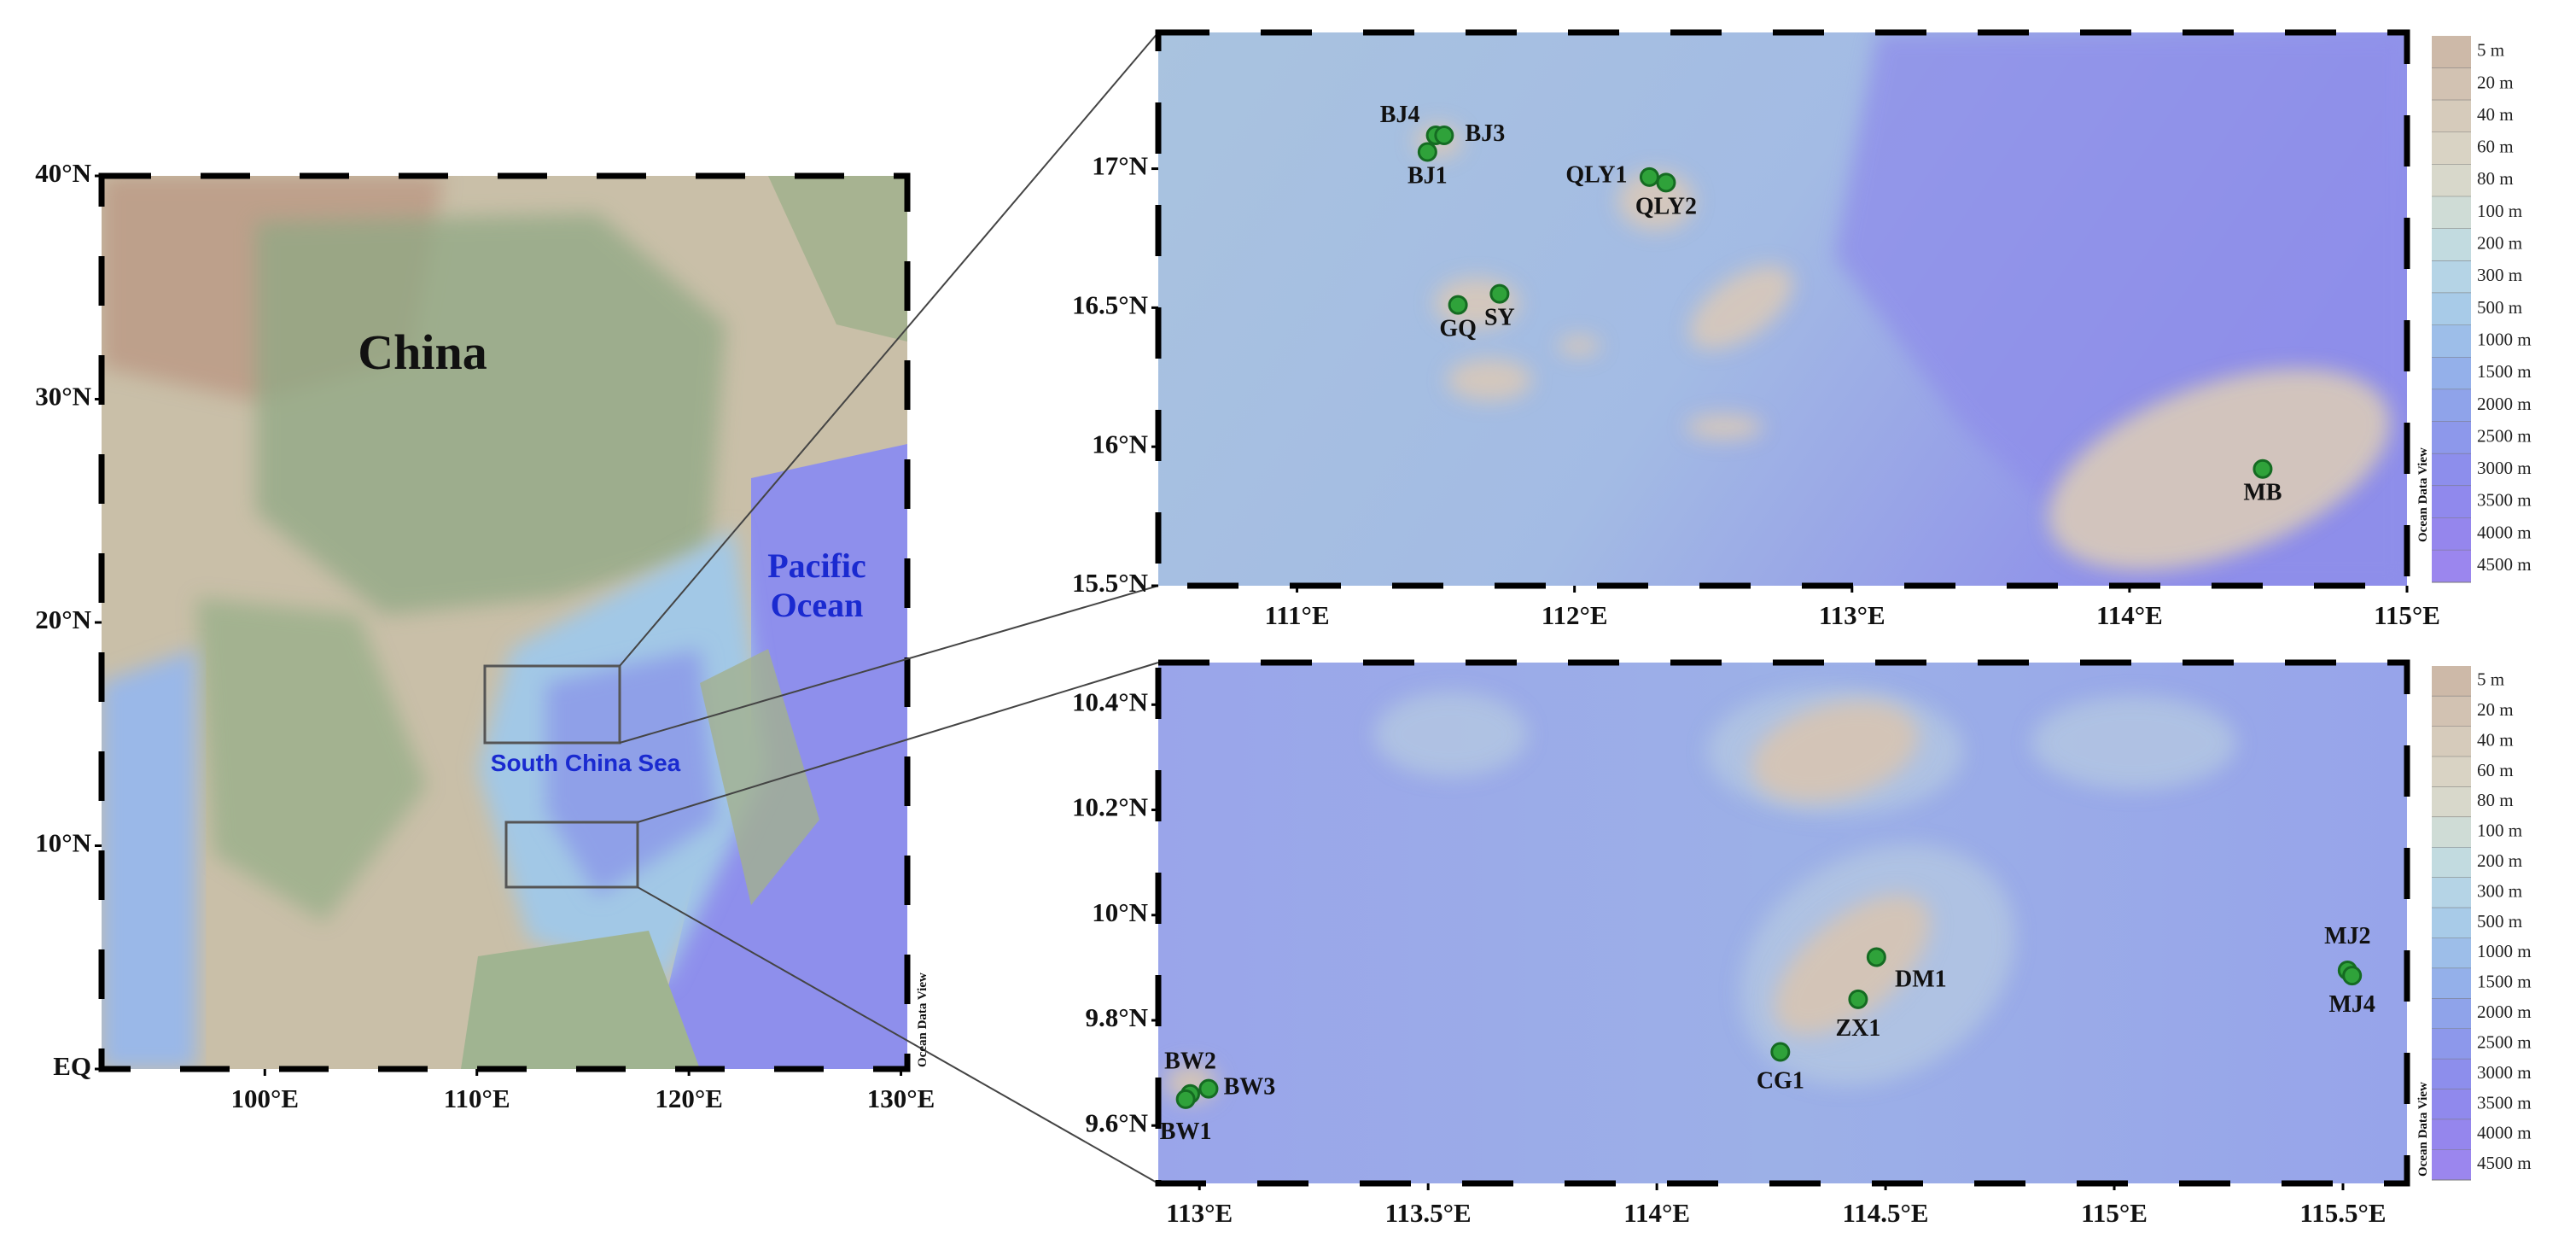 The height and width of the screenshot is (1250, 2576). Describe the element at coordinates (2342, 1213) in the screenshot. I see `x-tick-label: 115.5°E` at that location.